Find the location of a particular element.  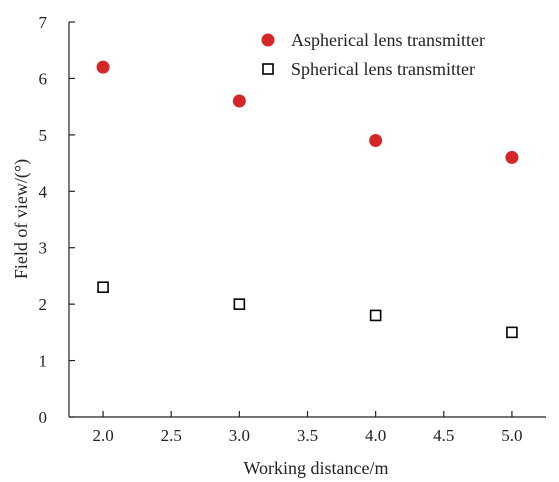

legend-marker-aspherical is located at coordinates (268, 40).